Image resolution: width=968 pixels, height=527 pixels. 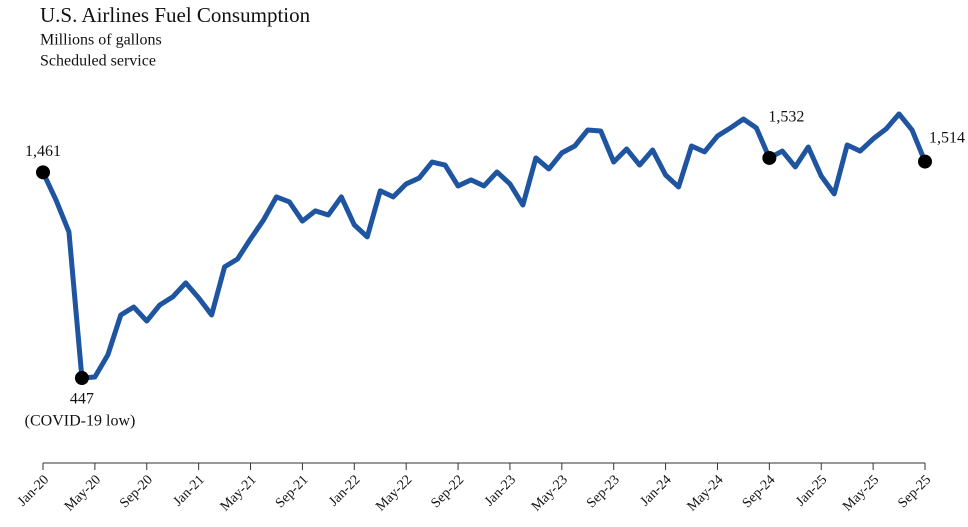 What do you see at coordinates (98, 61) in the screenshot?
I see `chart-subtitle: Scheduled service` at bounding box center [98, 61].